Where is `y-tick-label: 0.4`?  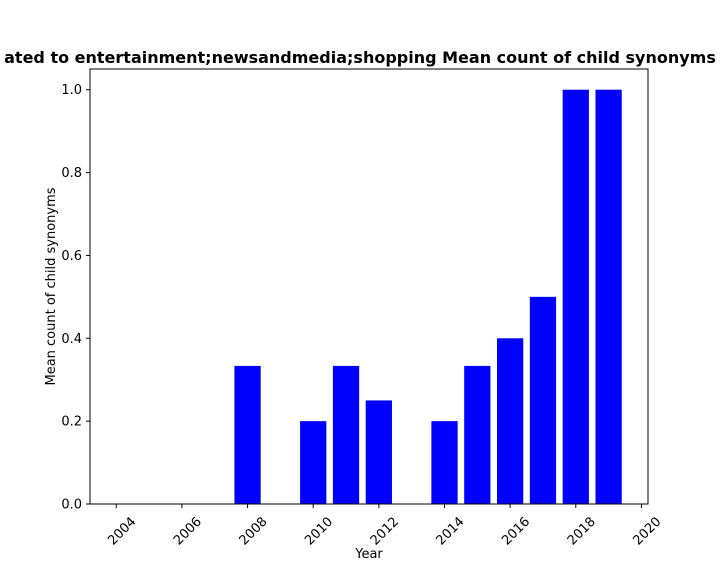
y-tick-label: 0.4 is located at coordinates (71, 339).